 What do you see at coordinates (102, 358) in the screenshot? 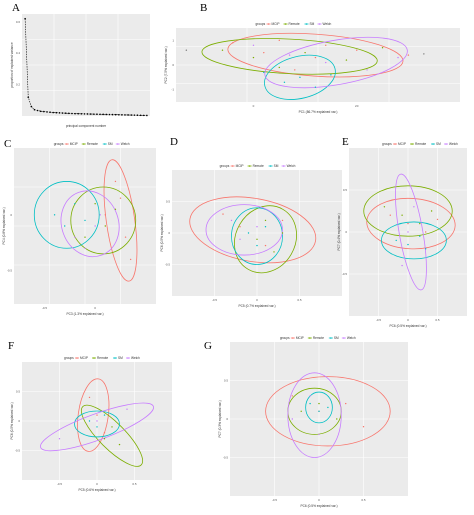
I see `legend: groups MCIP Remote SM Welch` at bounding box center [102, 358].